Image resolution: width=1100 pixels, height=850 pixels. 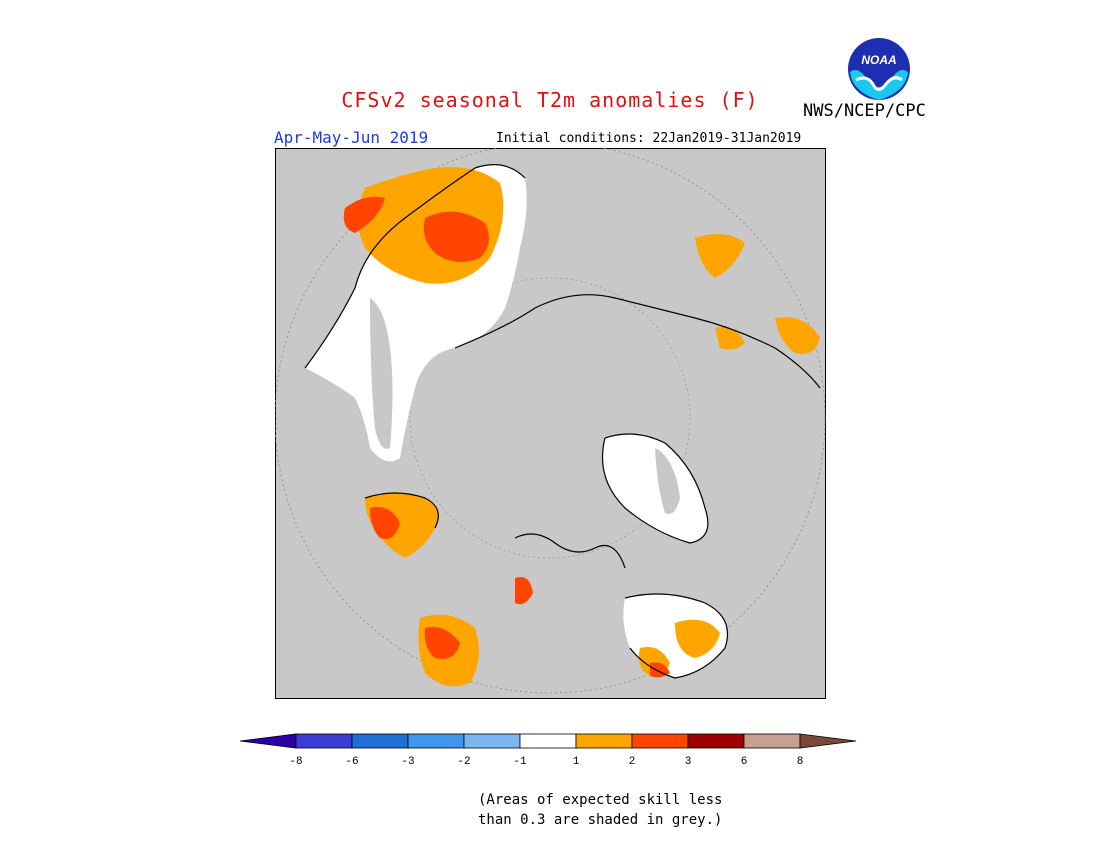 I want to click on colorbar-right-arrow, so click(x=828, y=741).